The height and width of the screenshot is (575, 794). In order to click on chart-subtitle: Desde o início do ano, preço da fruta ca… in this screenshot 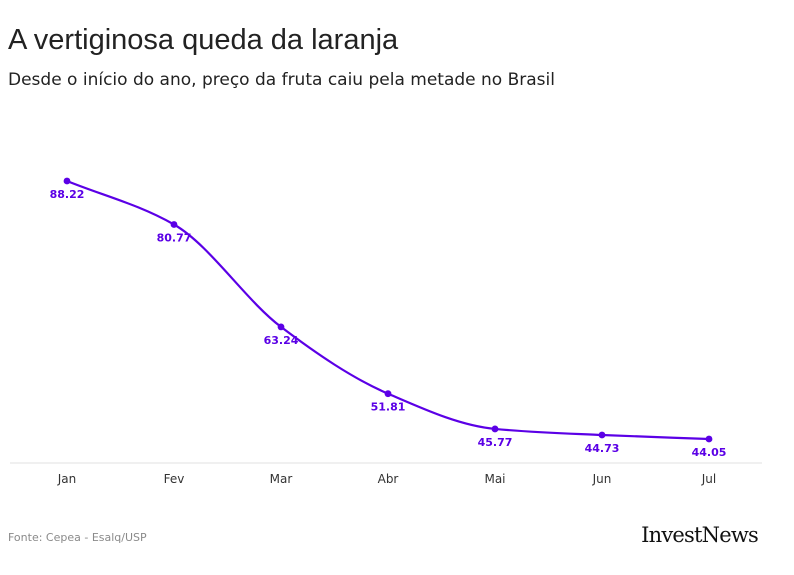, I will do `click(281, 80)`.